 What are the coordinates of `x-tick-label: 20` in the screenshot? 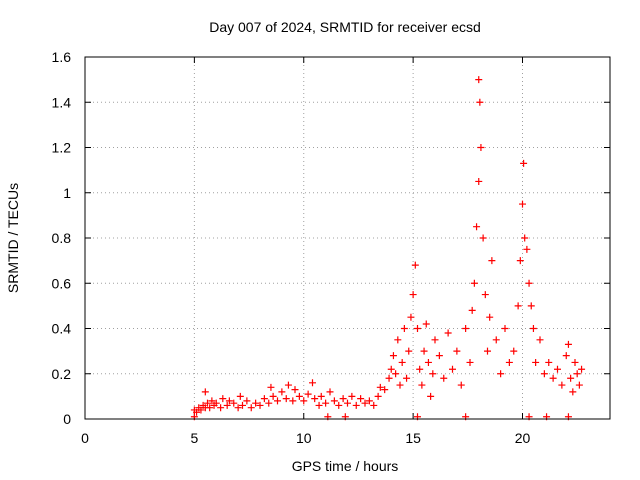 It's located at (523, 438).